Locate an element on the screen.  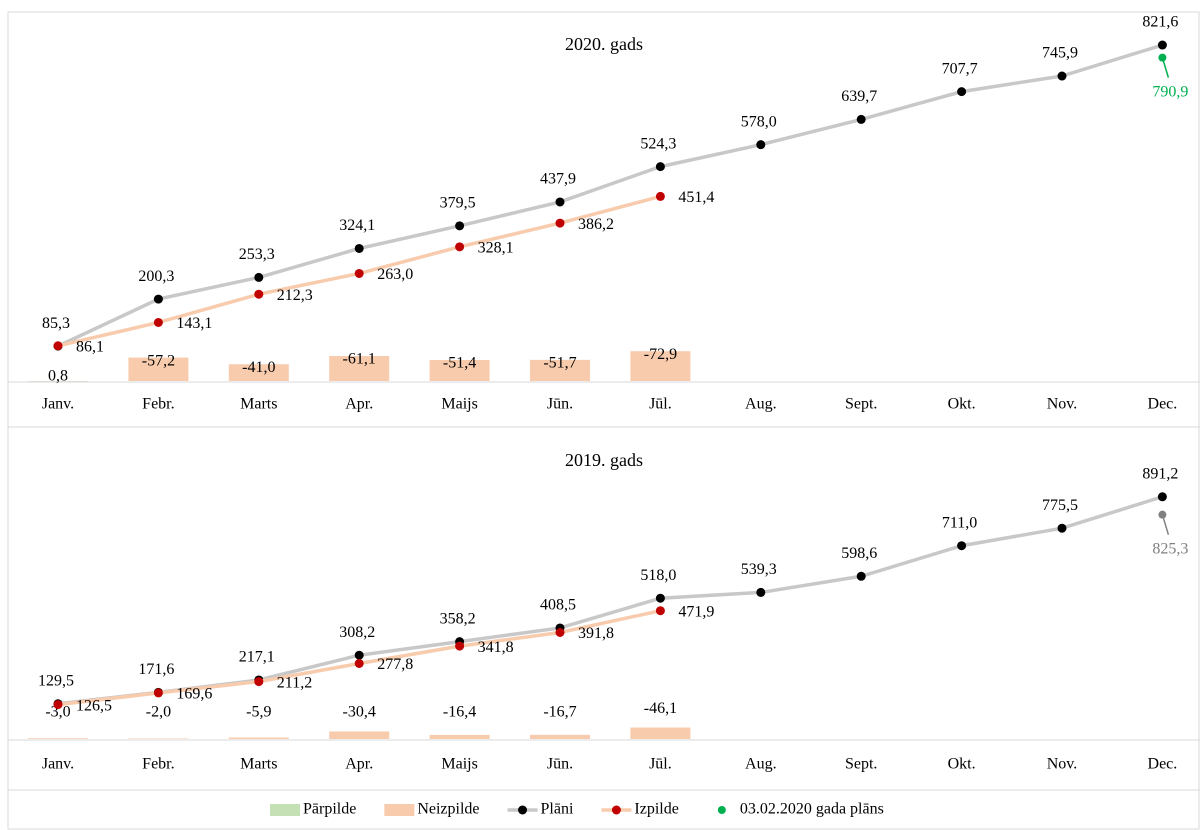
chart-title: 2020. gads is located at coordinates (604, 44).